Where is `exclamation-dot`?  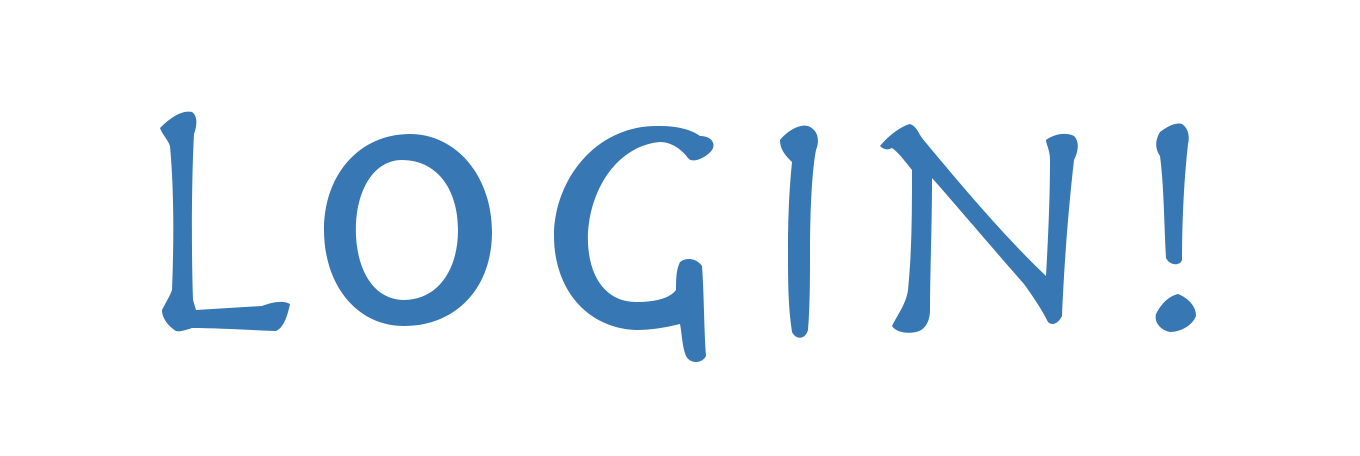
exclamation-dot is located at coordinates (1175, 313).